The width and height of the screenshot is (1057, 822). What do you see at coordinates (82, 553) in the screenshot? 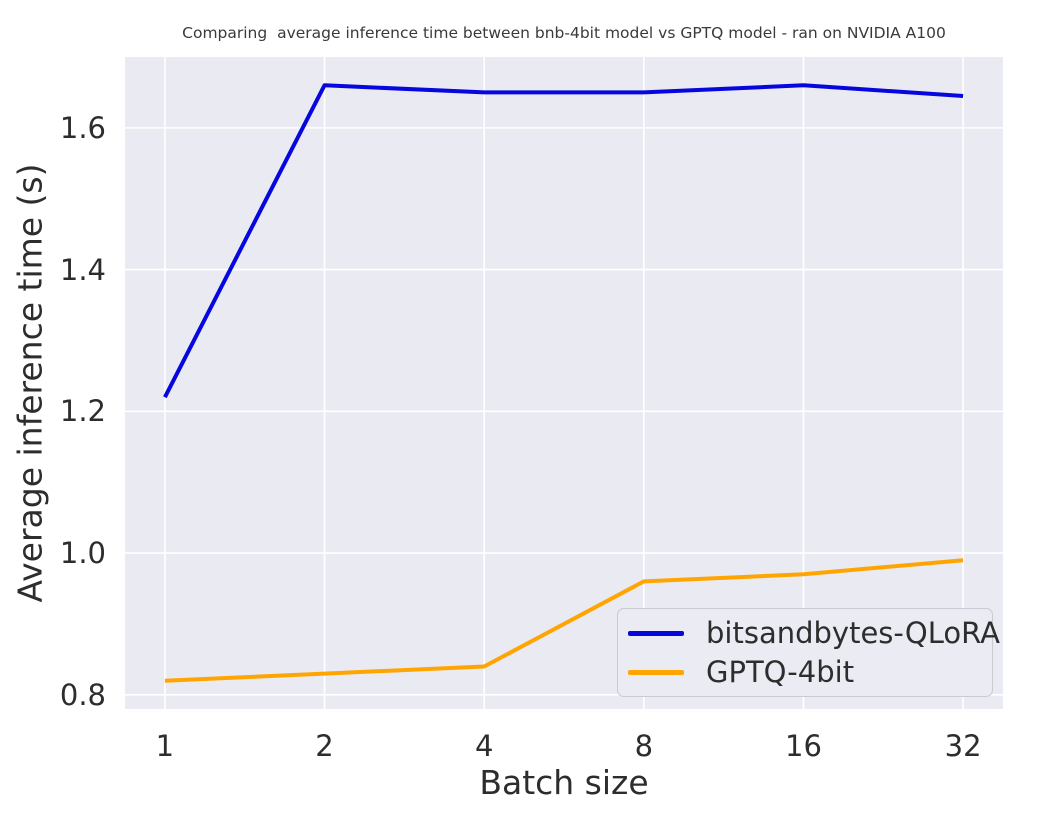
I see `y-tick-label-1.0: 1.0` at bounding box center [82, 553].